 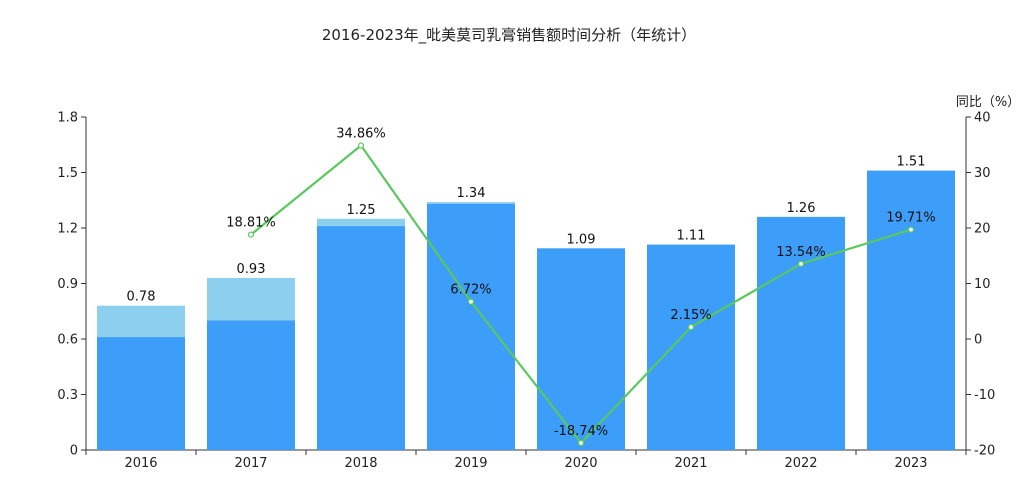 What do you see at coordinates (251, 269) in the screenshot?
I see `bar-value-label: 0.93` at bounding box center [251, 269].